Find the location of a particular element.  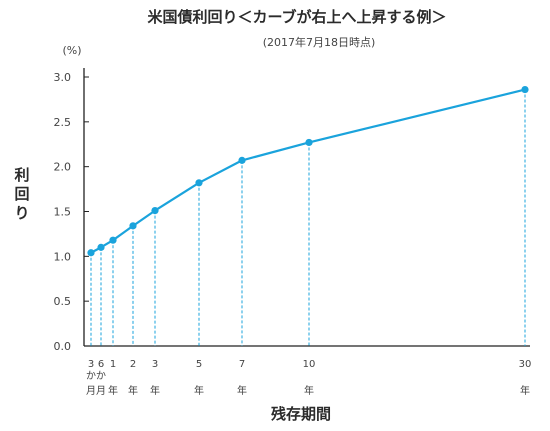

y-axis-label-char: 回 is located at coordinates (21, 194).